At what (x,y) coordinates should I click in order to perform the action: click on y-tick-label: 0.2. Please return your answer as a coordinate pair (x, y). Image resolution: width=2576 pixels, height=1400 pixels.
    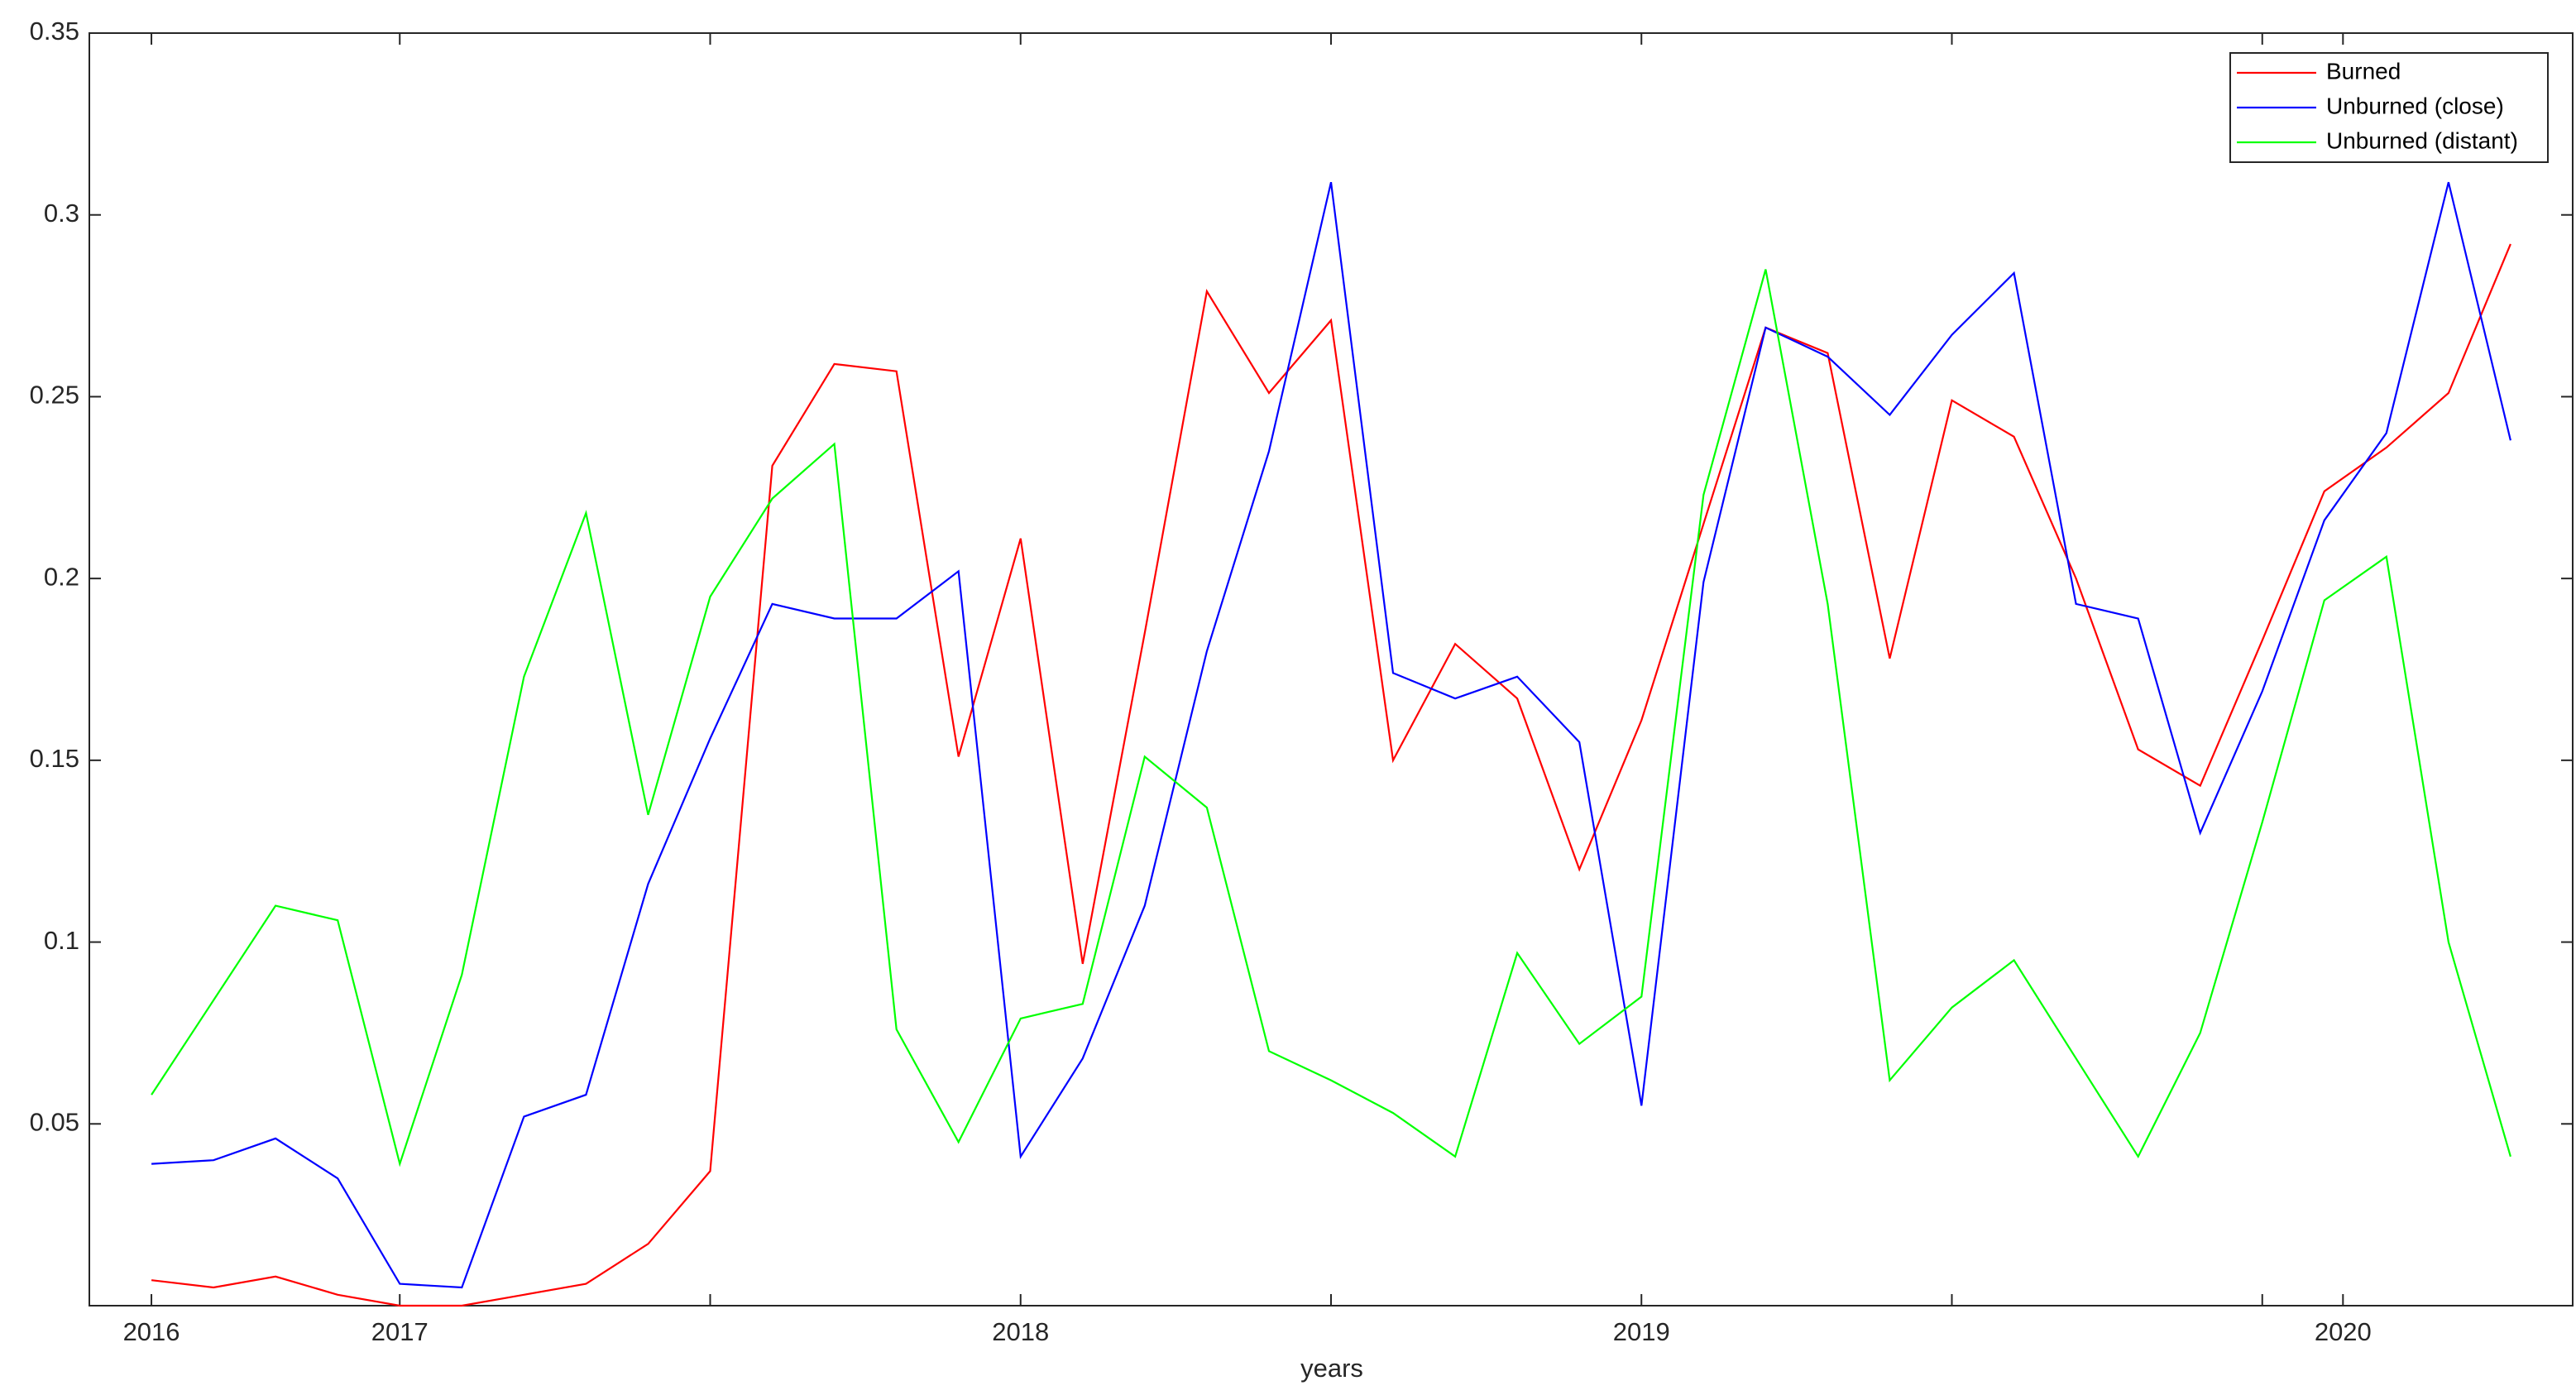
    Looking at the image, I should click on (62, 576).